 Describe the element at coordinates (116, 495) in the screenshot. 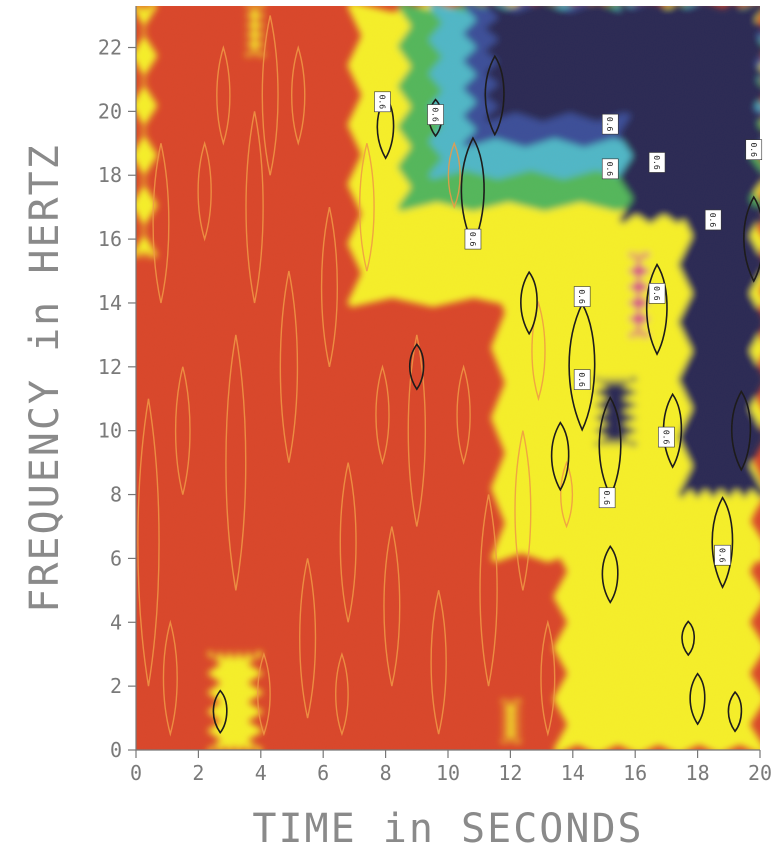

I see `y-tick-label: 8` at that location.